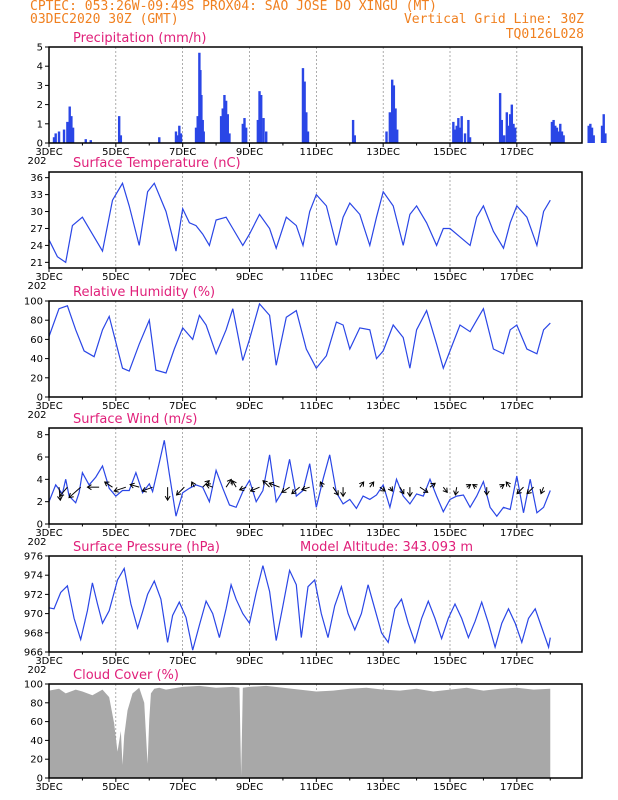  I want to click on panel-title: Cloud Cover (%), so click(126, 675).